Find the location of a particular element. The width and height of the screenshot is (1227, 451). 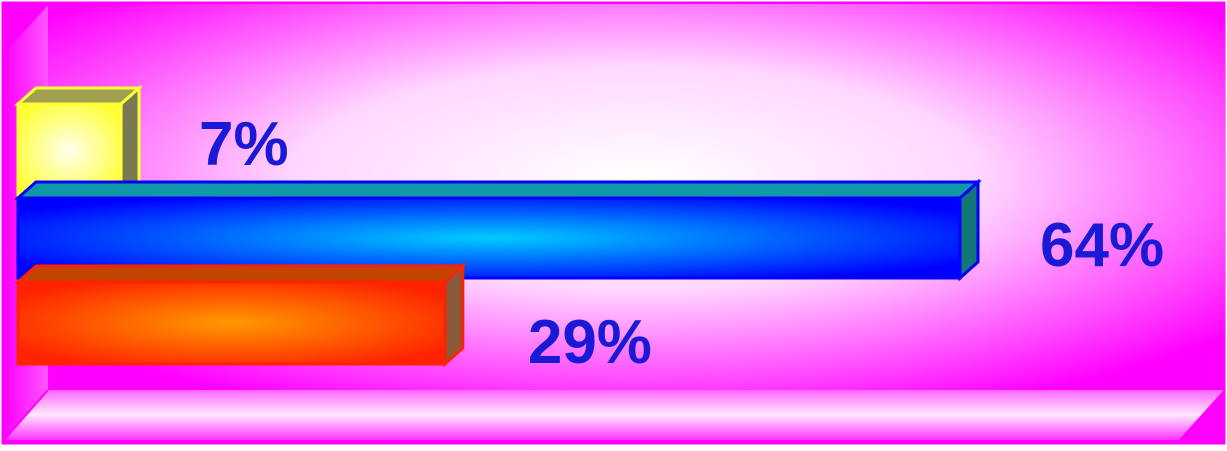

bar-3-front-face is located at coordinates (231, 323).